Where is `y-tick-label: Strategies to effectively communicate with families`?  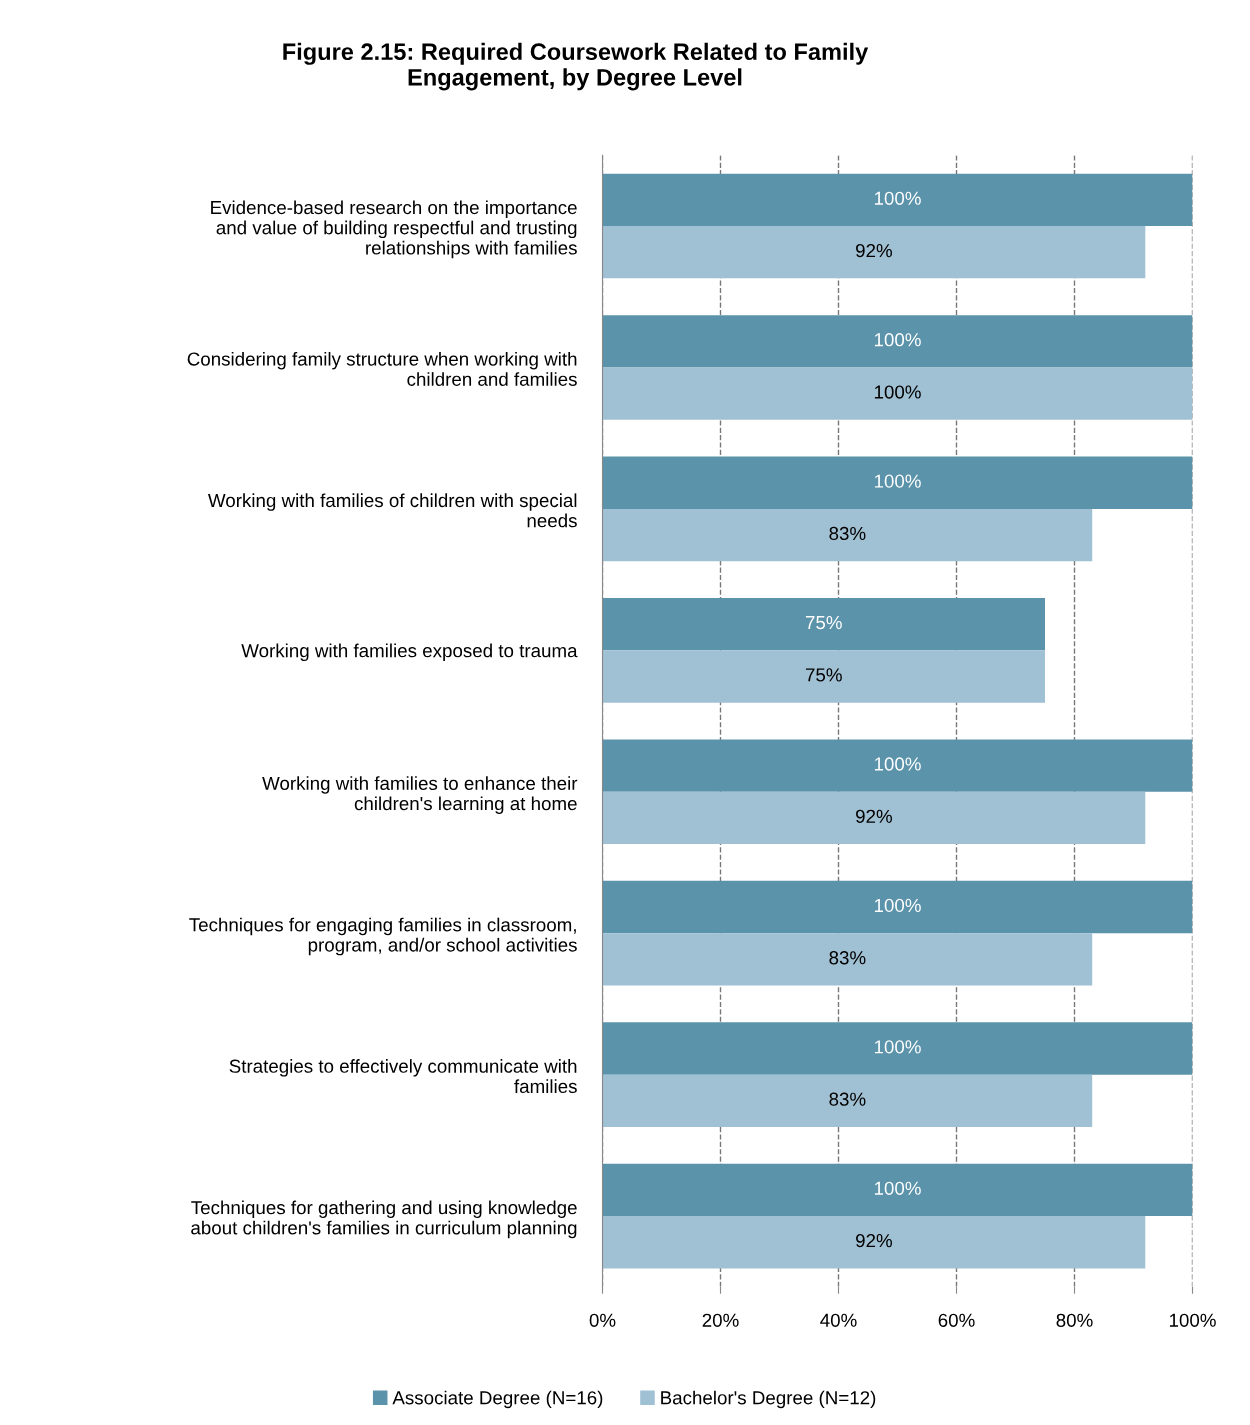 y-tick-label: Strategies to effectively communicate with families is located at coordinates (403, 1076).